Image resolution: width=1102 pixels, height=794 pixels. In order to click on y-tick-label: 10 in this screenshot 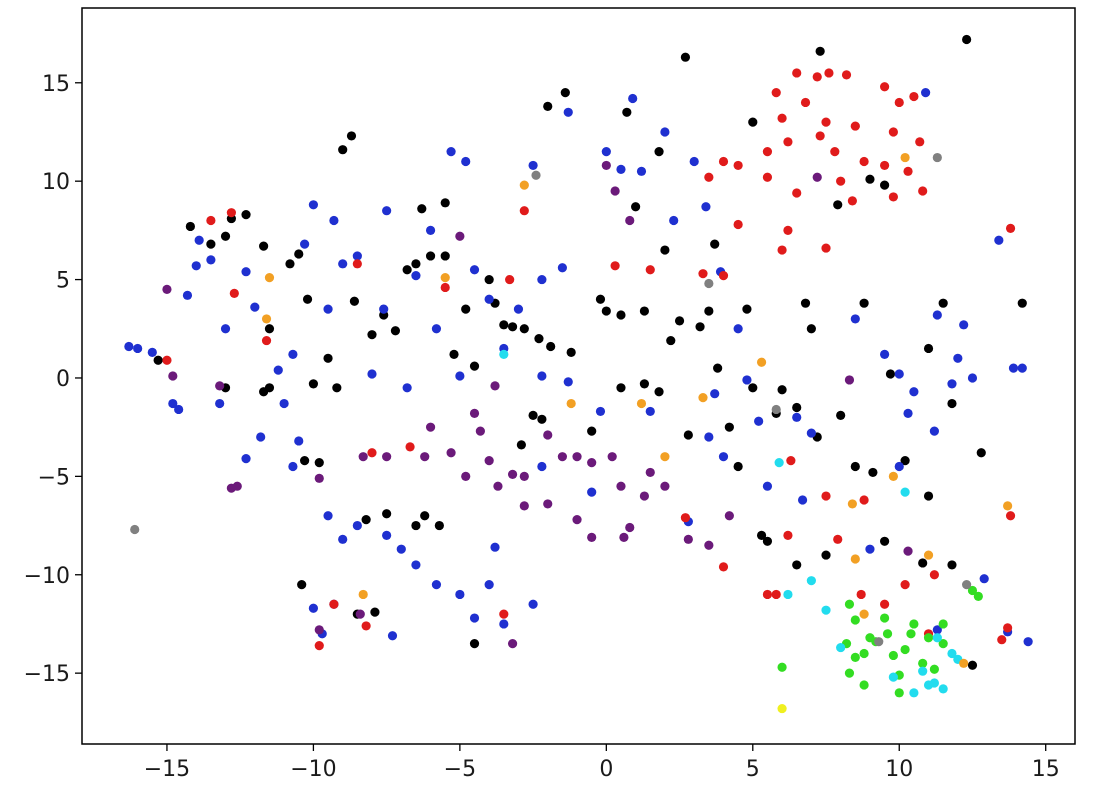, I will do `click(56, 182)`.